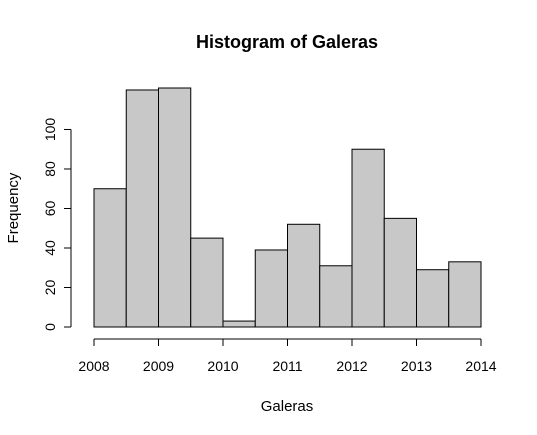 The width and height of the screenshot is (537, 435). What do you see at coordinates (287, 356) in the screenshot?
I see `x-axis: 2008 2009 2010 2011 2012 2013 2014` at bounding box center [287, 356].